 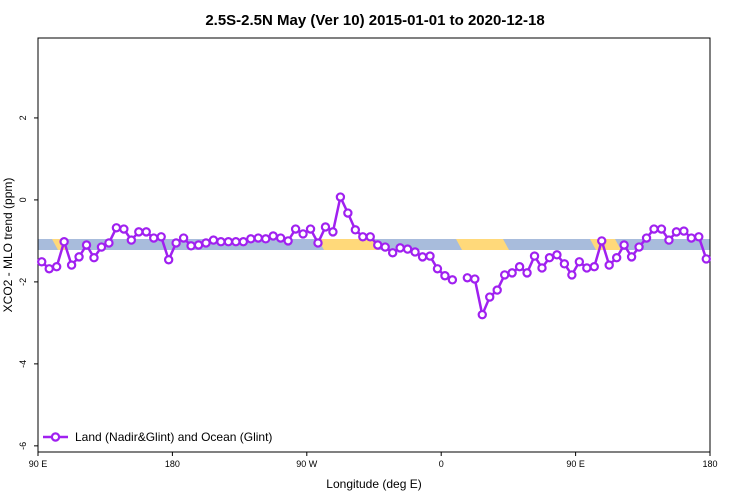 I want to click on y-tick-label: 2, so click(x=23, y=117).